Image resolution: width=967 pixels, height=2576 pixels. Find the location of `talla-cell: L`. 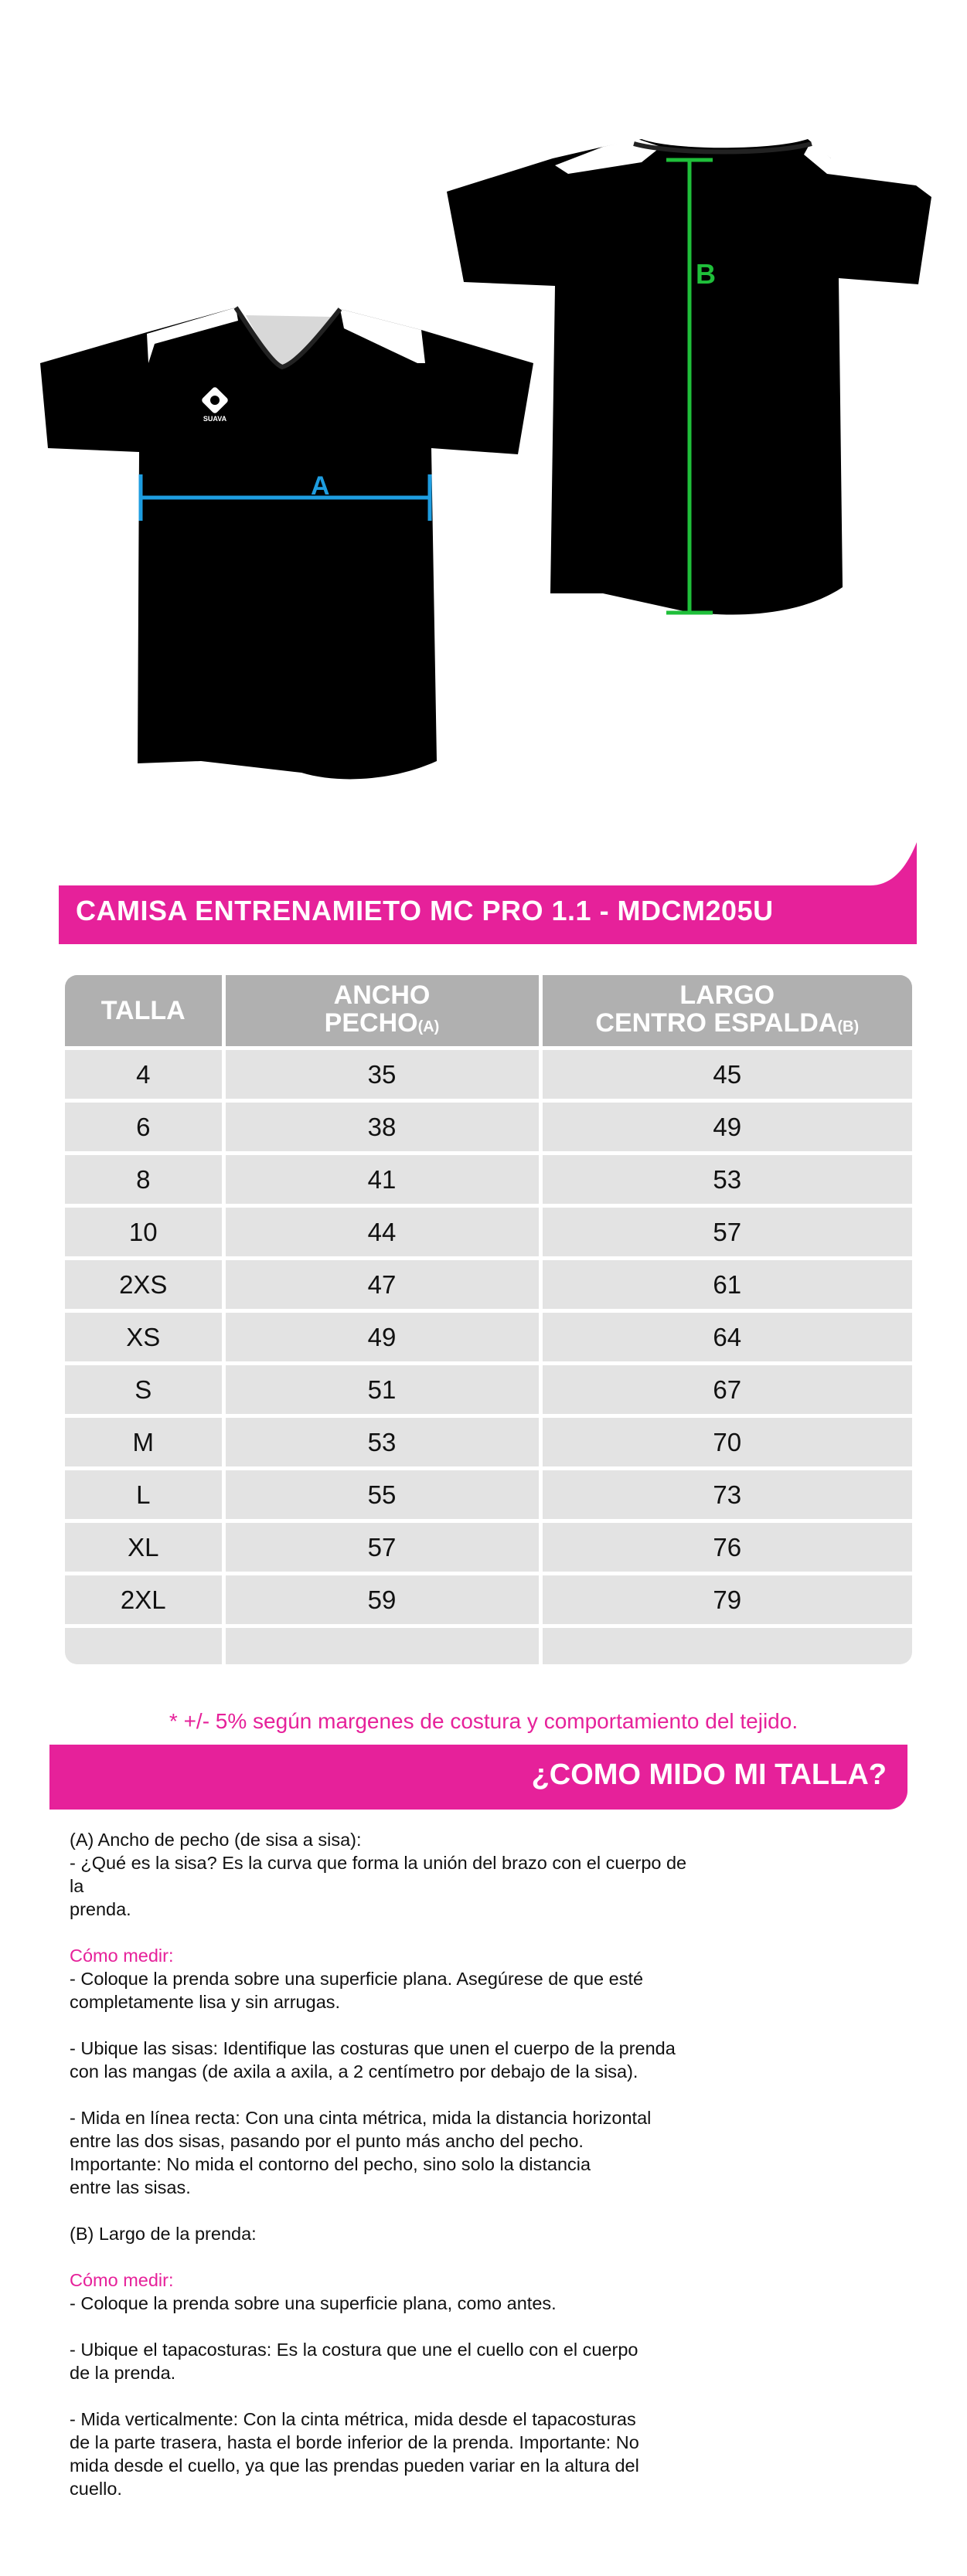

talla-cell: L is located at coordinates (145, 1495).